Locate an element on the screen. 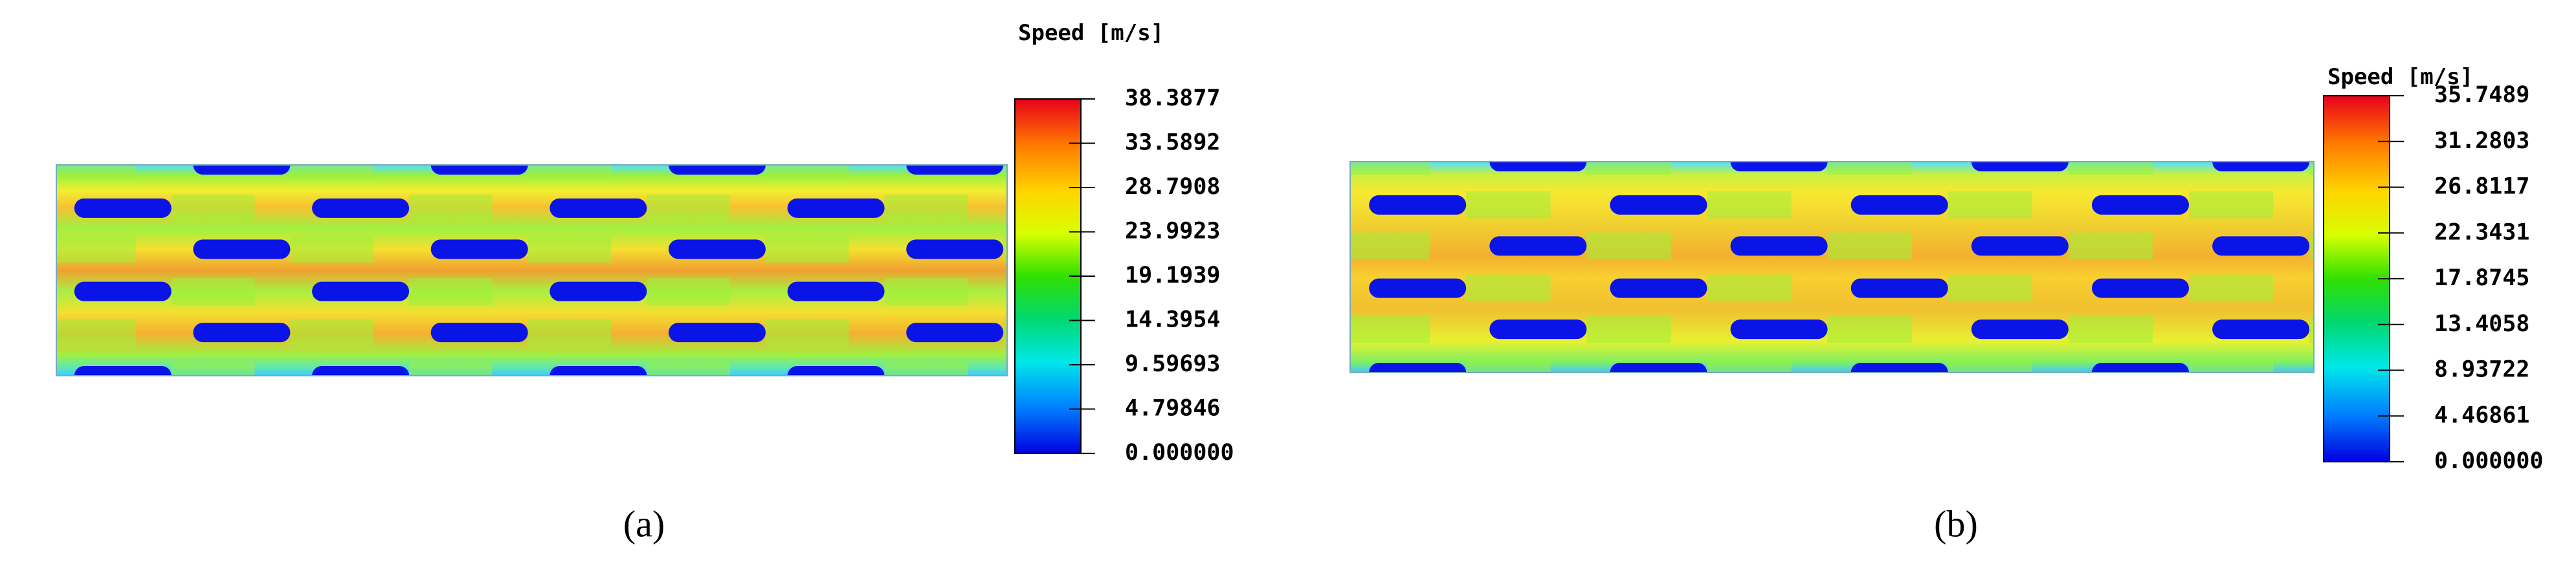 The image size is (2576, 562). tick-label: 19.1939 is located at coordinates (1173, 275).